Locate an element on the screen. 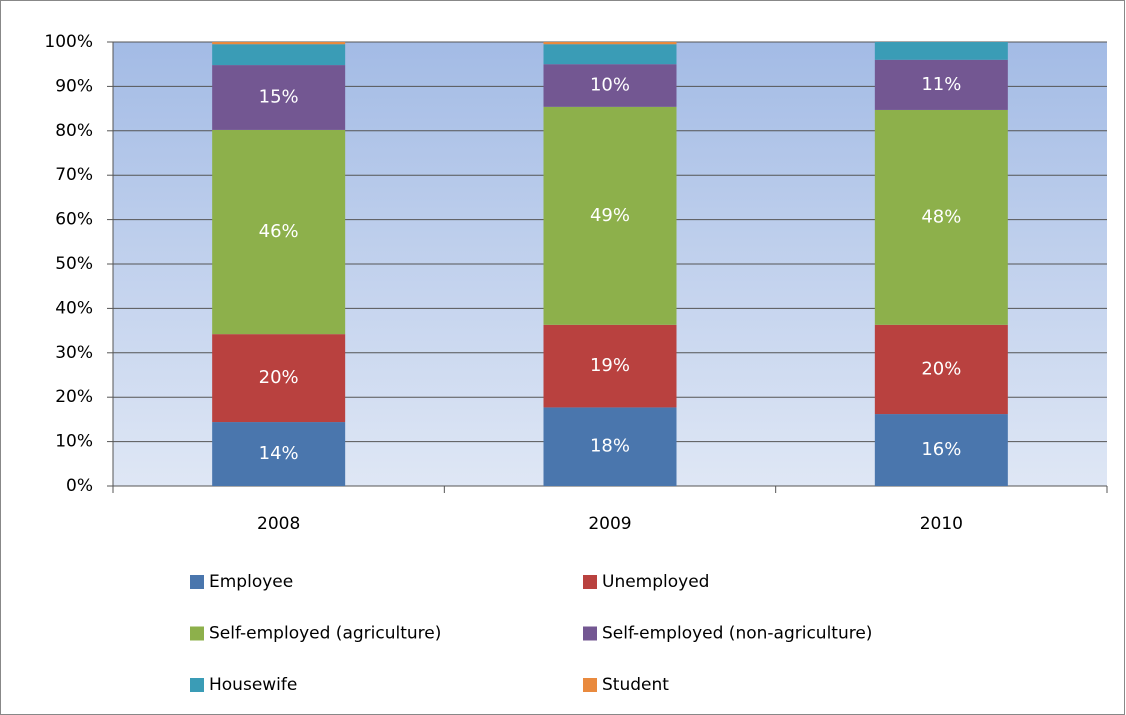 The height and width of the screenshot is (715, 1126). data-label: 49% is located at coordinates (610, 215).